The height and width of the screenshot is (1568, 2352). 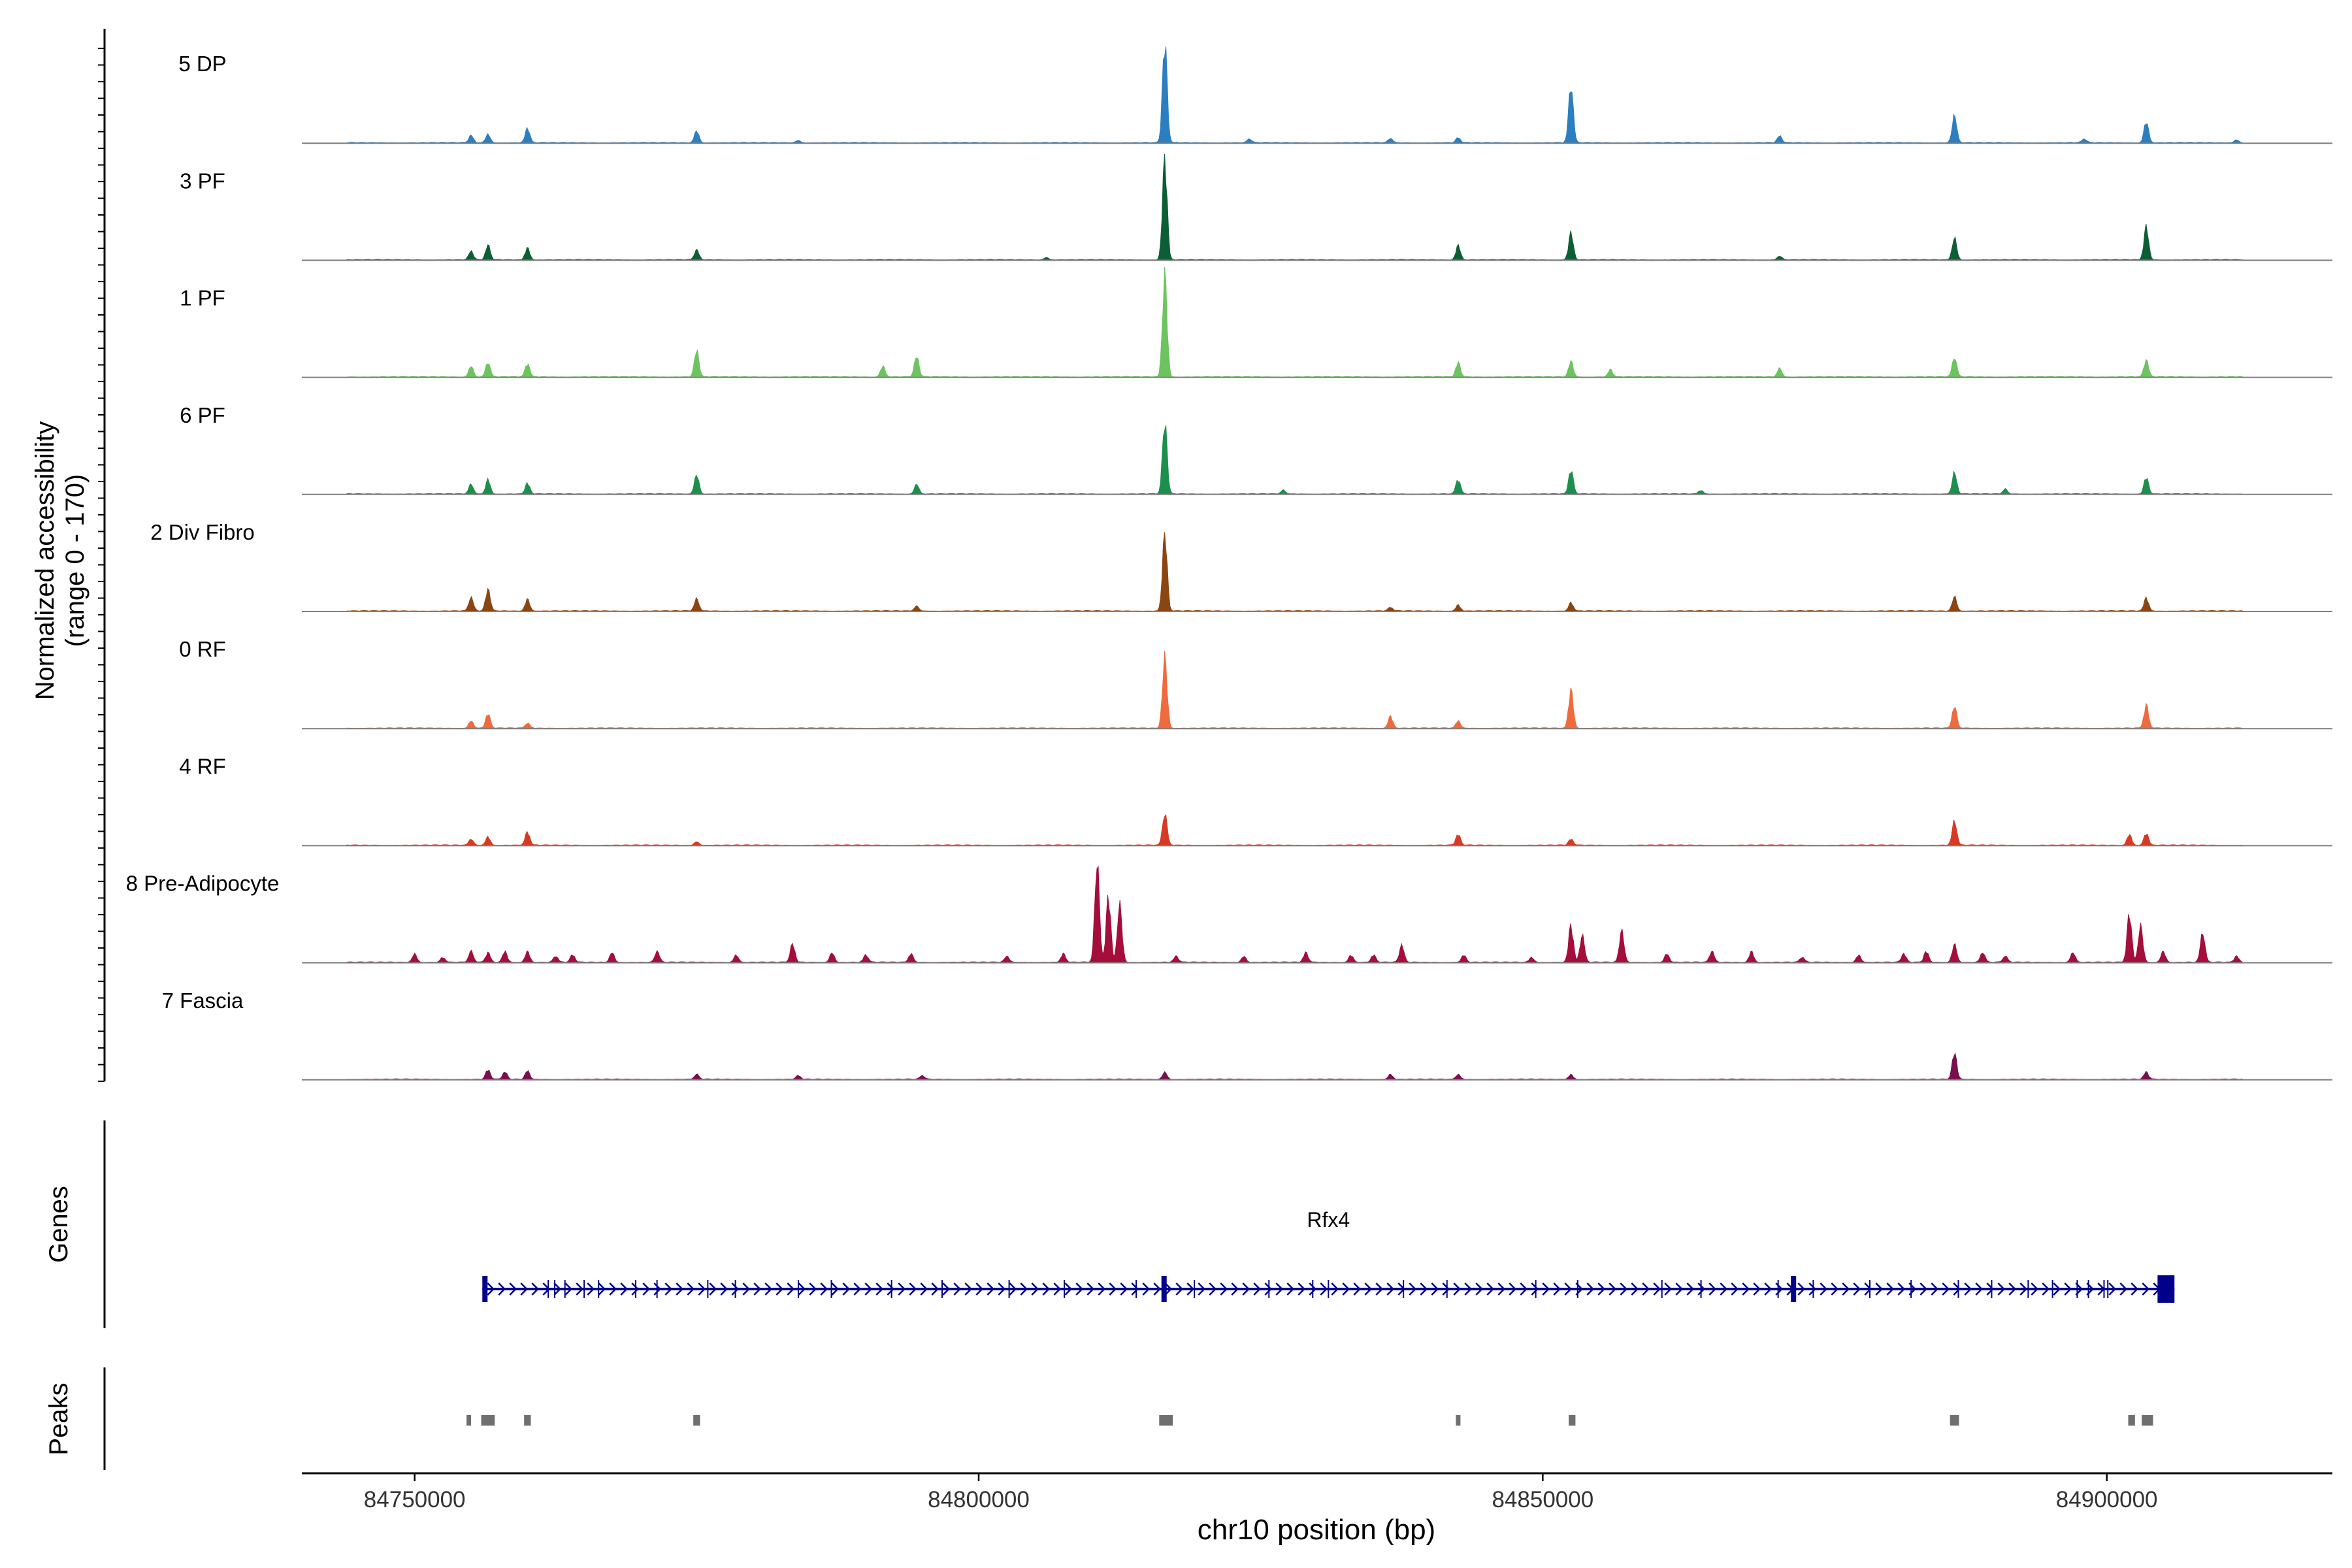 What do you see at coordinates (203, 884) in the screenshot?
I see `track-label: 8 Pre-Adipocyte` at bounding box center [203, 884].